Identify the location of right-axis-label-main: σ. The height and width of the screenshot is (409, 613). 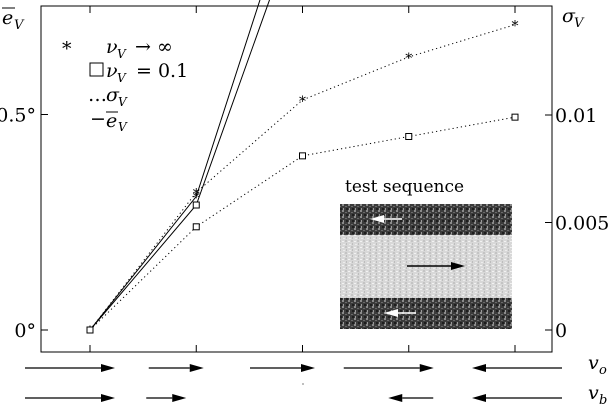
(569, 16).